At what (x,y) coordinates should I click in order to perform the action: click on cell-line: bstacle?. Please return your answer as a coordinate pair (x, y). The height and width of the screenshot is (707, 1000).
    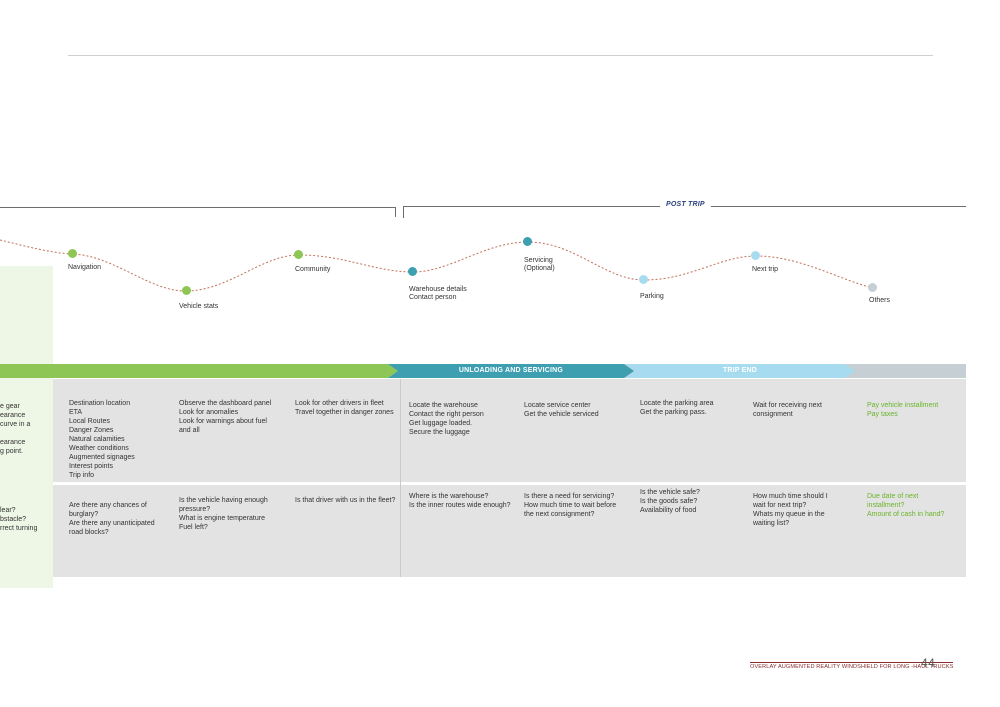
    Looking at the image, I should click on (13, 519).